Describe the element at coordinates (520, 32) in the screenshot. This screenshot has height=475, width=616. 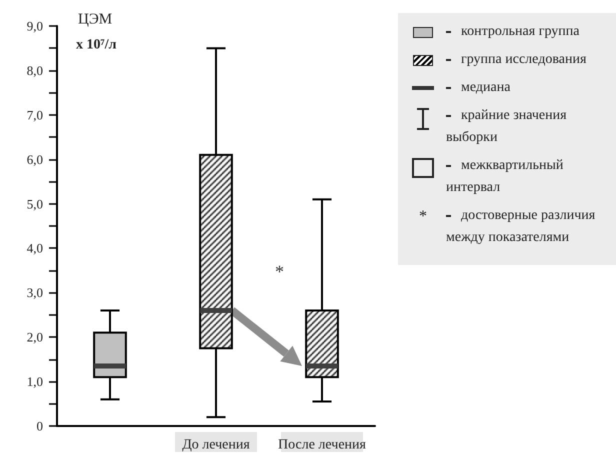
I see `text: контрольная группа` at that location.